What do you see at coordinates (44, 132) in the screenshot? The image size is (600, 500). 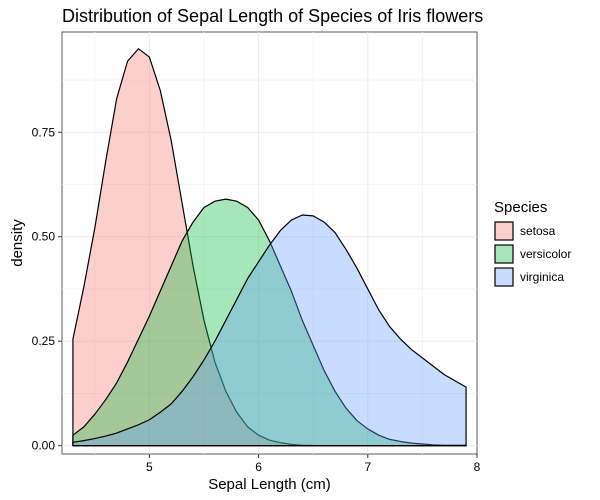 I see `y-tick-label: 0.75` at bounding box center [44, 132].